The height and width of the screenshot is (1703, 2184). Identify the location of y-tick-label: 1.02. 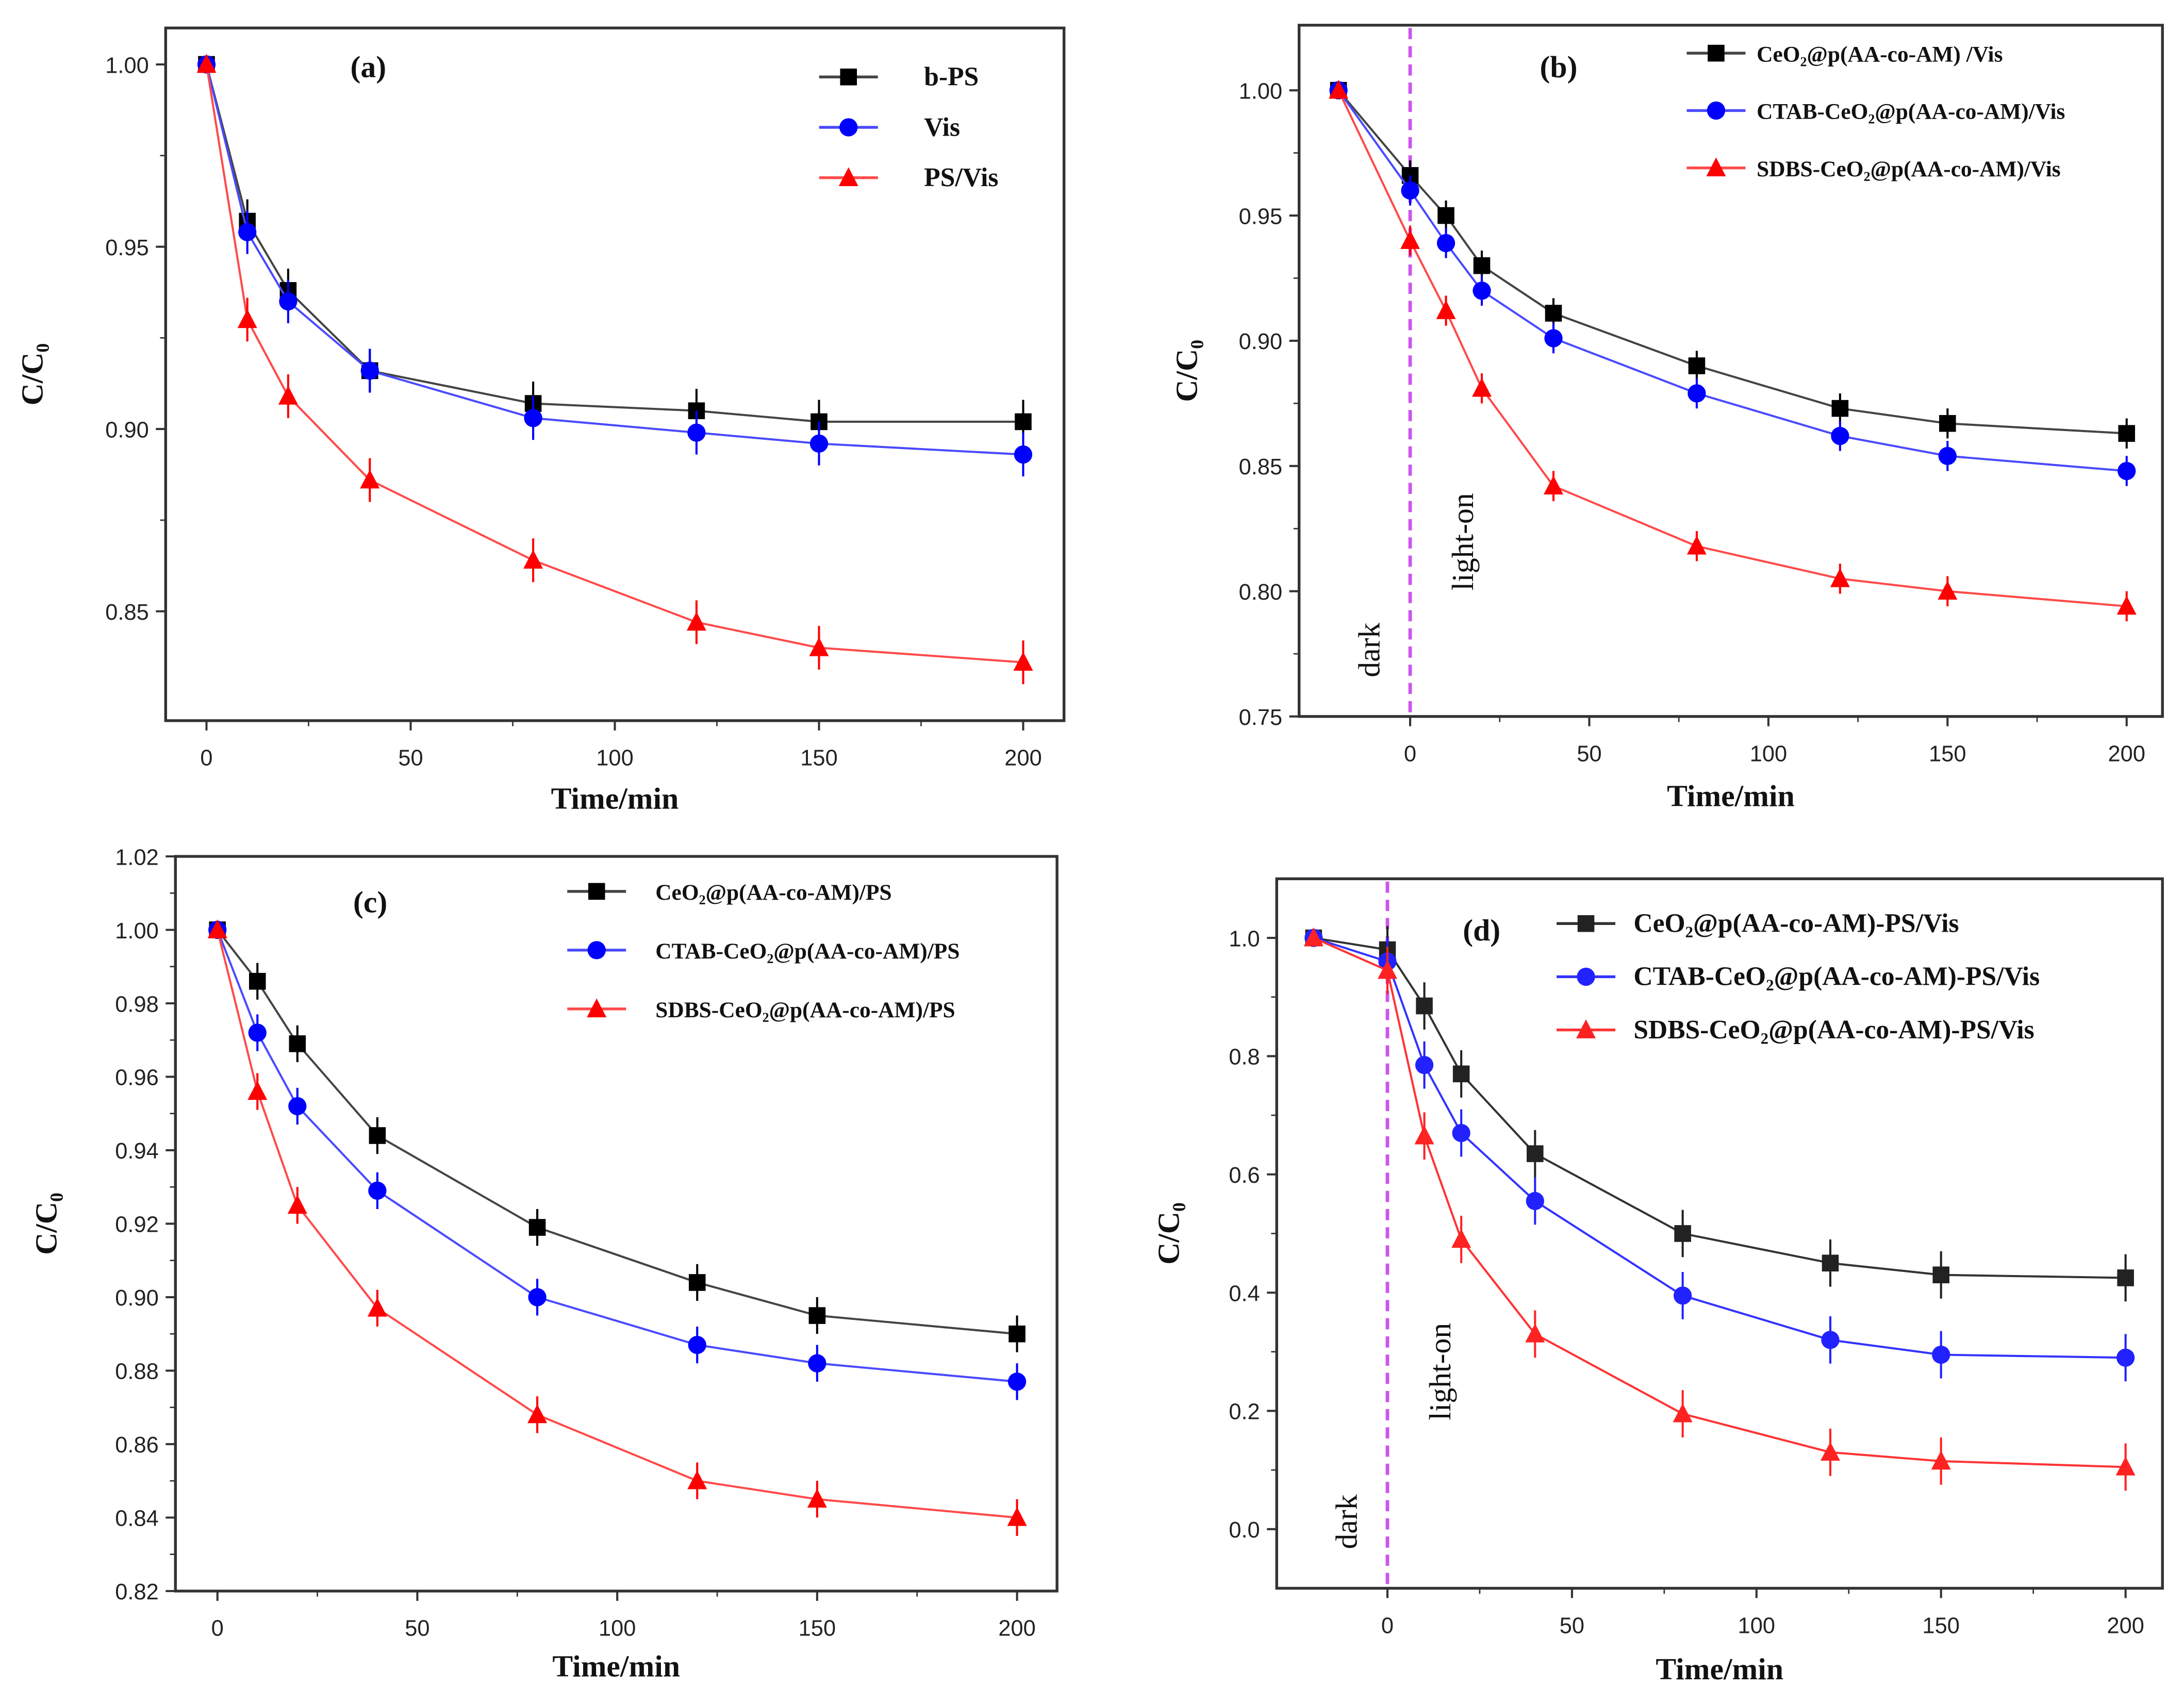
(136, 857).